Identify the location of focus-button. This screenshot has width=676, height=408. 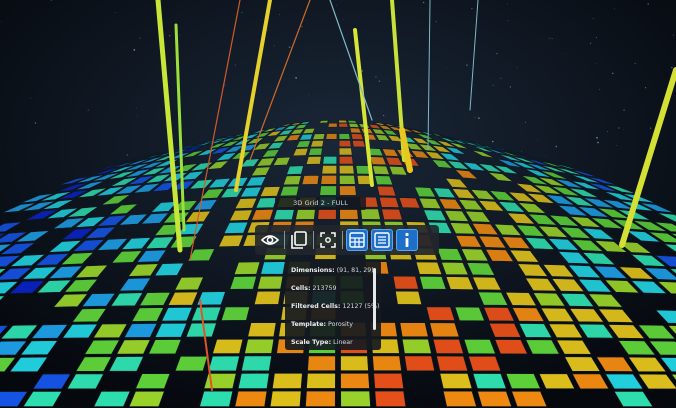
(328, 240).